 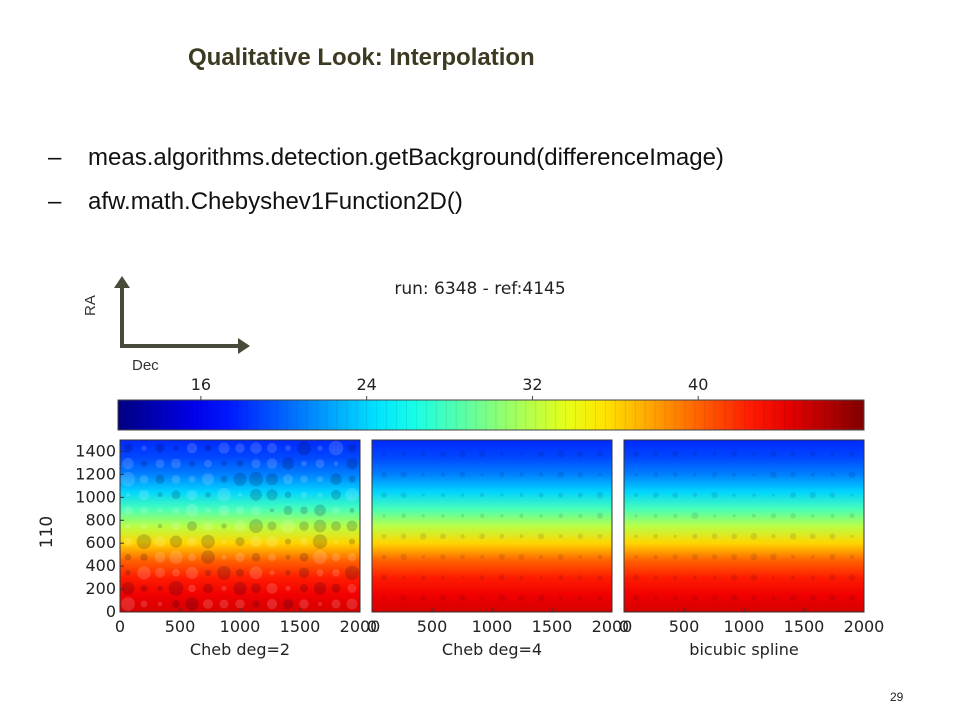 What do you see at coordinates (248, 549) in the screenshot?
I see `heatmap-panel: 0 500 1000 1500 2000 Cheb deg=2` at bounding box center [248, 549].